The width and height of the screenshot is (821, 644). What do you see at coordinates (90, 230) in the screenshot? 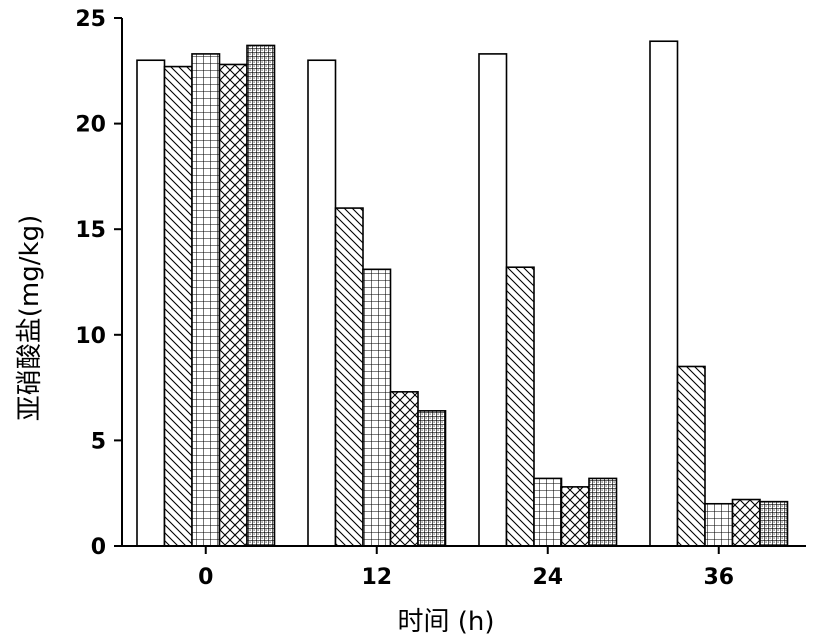
I see `y-tick-label: 15` at bounding box center [90, 230].